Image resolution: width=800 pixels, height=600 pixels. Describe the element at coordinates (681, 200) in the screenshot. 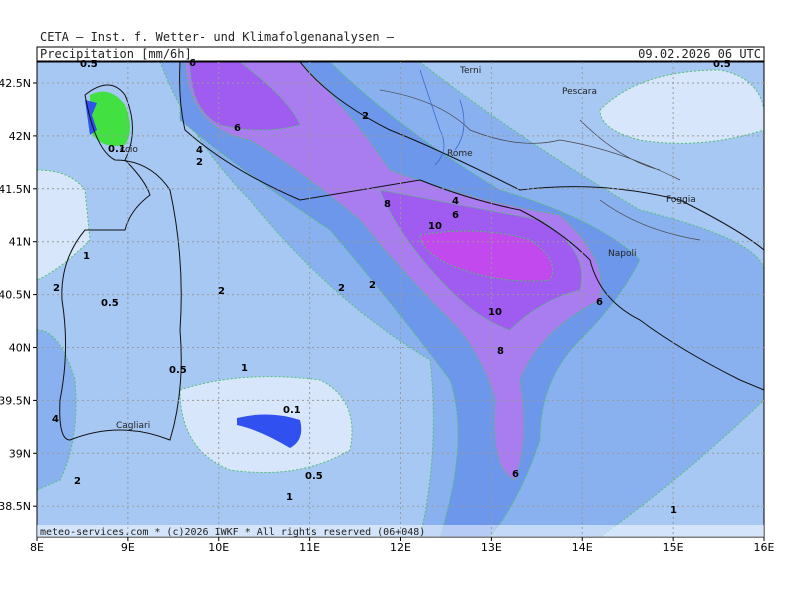

I see `place-name: Foggia` at that location.